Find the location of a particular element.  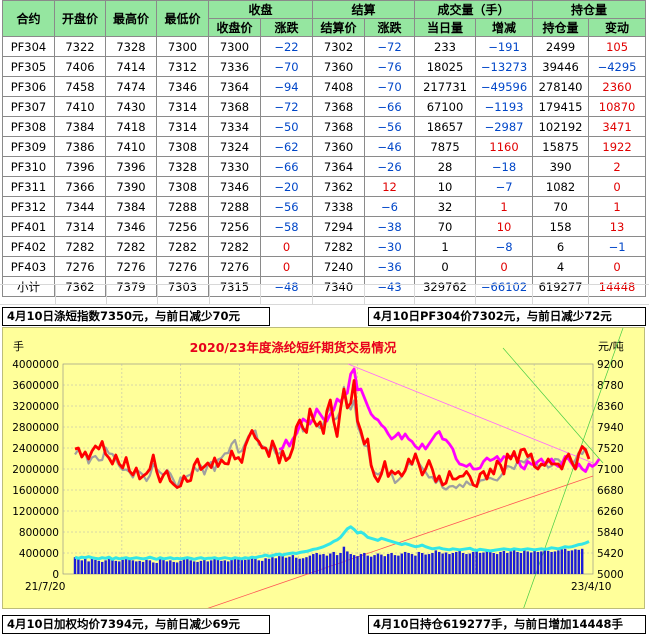

table-cell: −70 is located at coordinates (390, 86).